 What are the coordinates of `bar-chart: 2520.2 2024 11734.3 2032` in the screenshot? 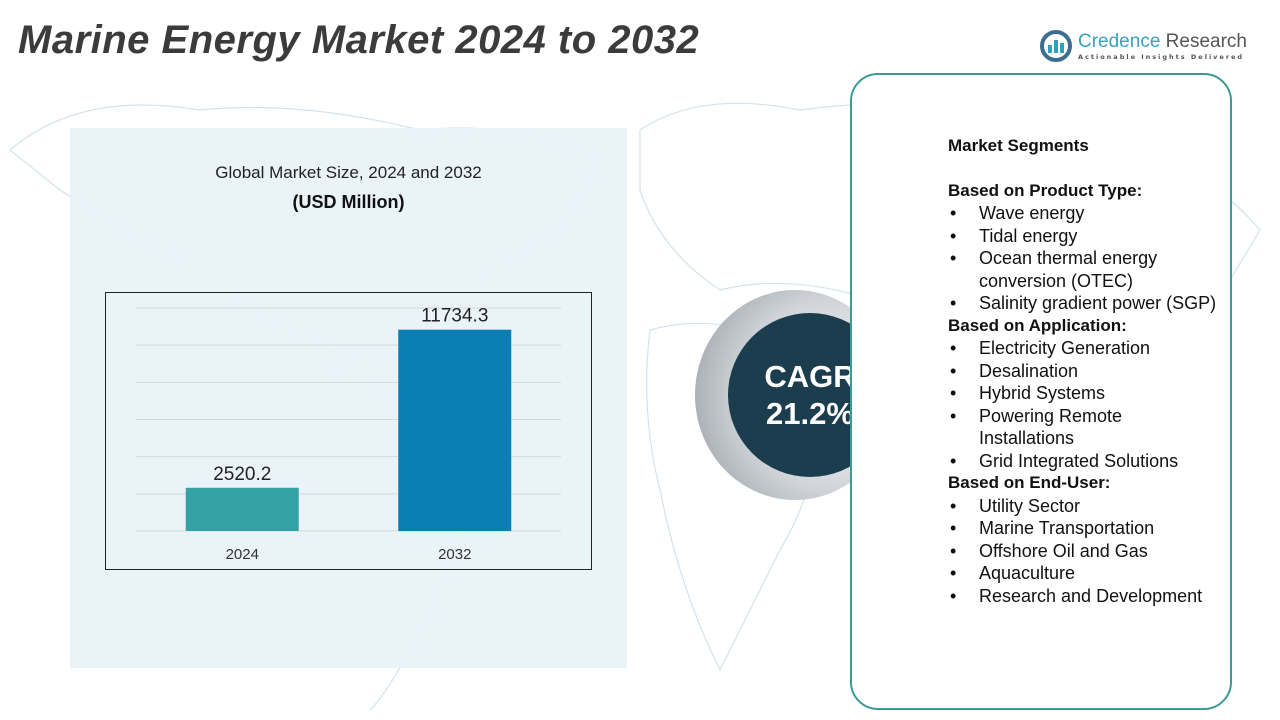 It's located at (348, 431).